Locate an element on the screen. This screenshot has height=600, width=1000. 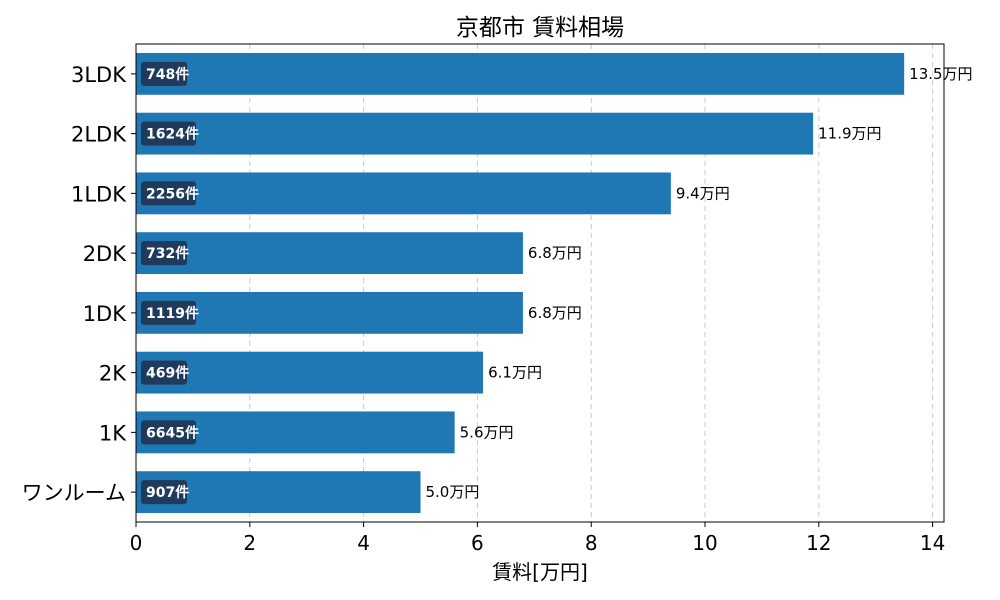
value-label: 9.4万円 is located at coordinates (703, 193).